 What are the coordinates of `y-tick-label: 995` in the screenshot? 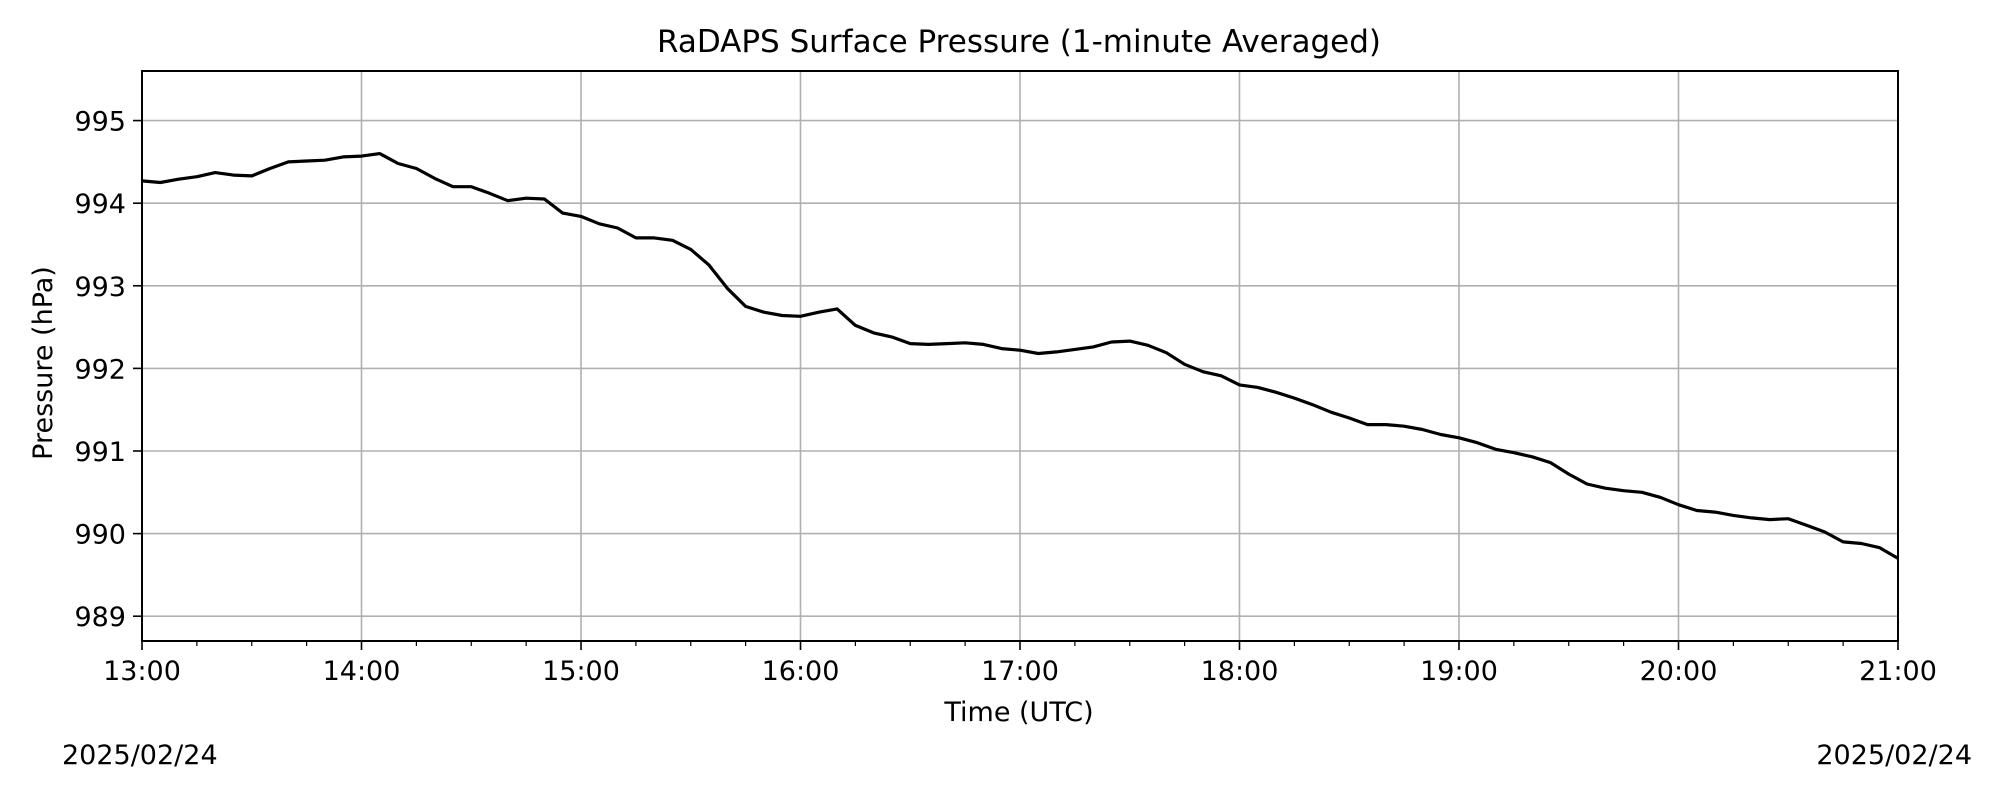 It's located at (100, 122).